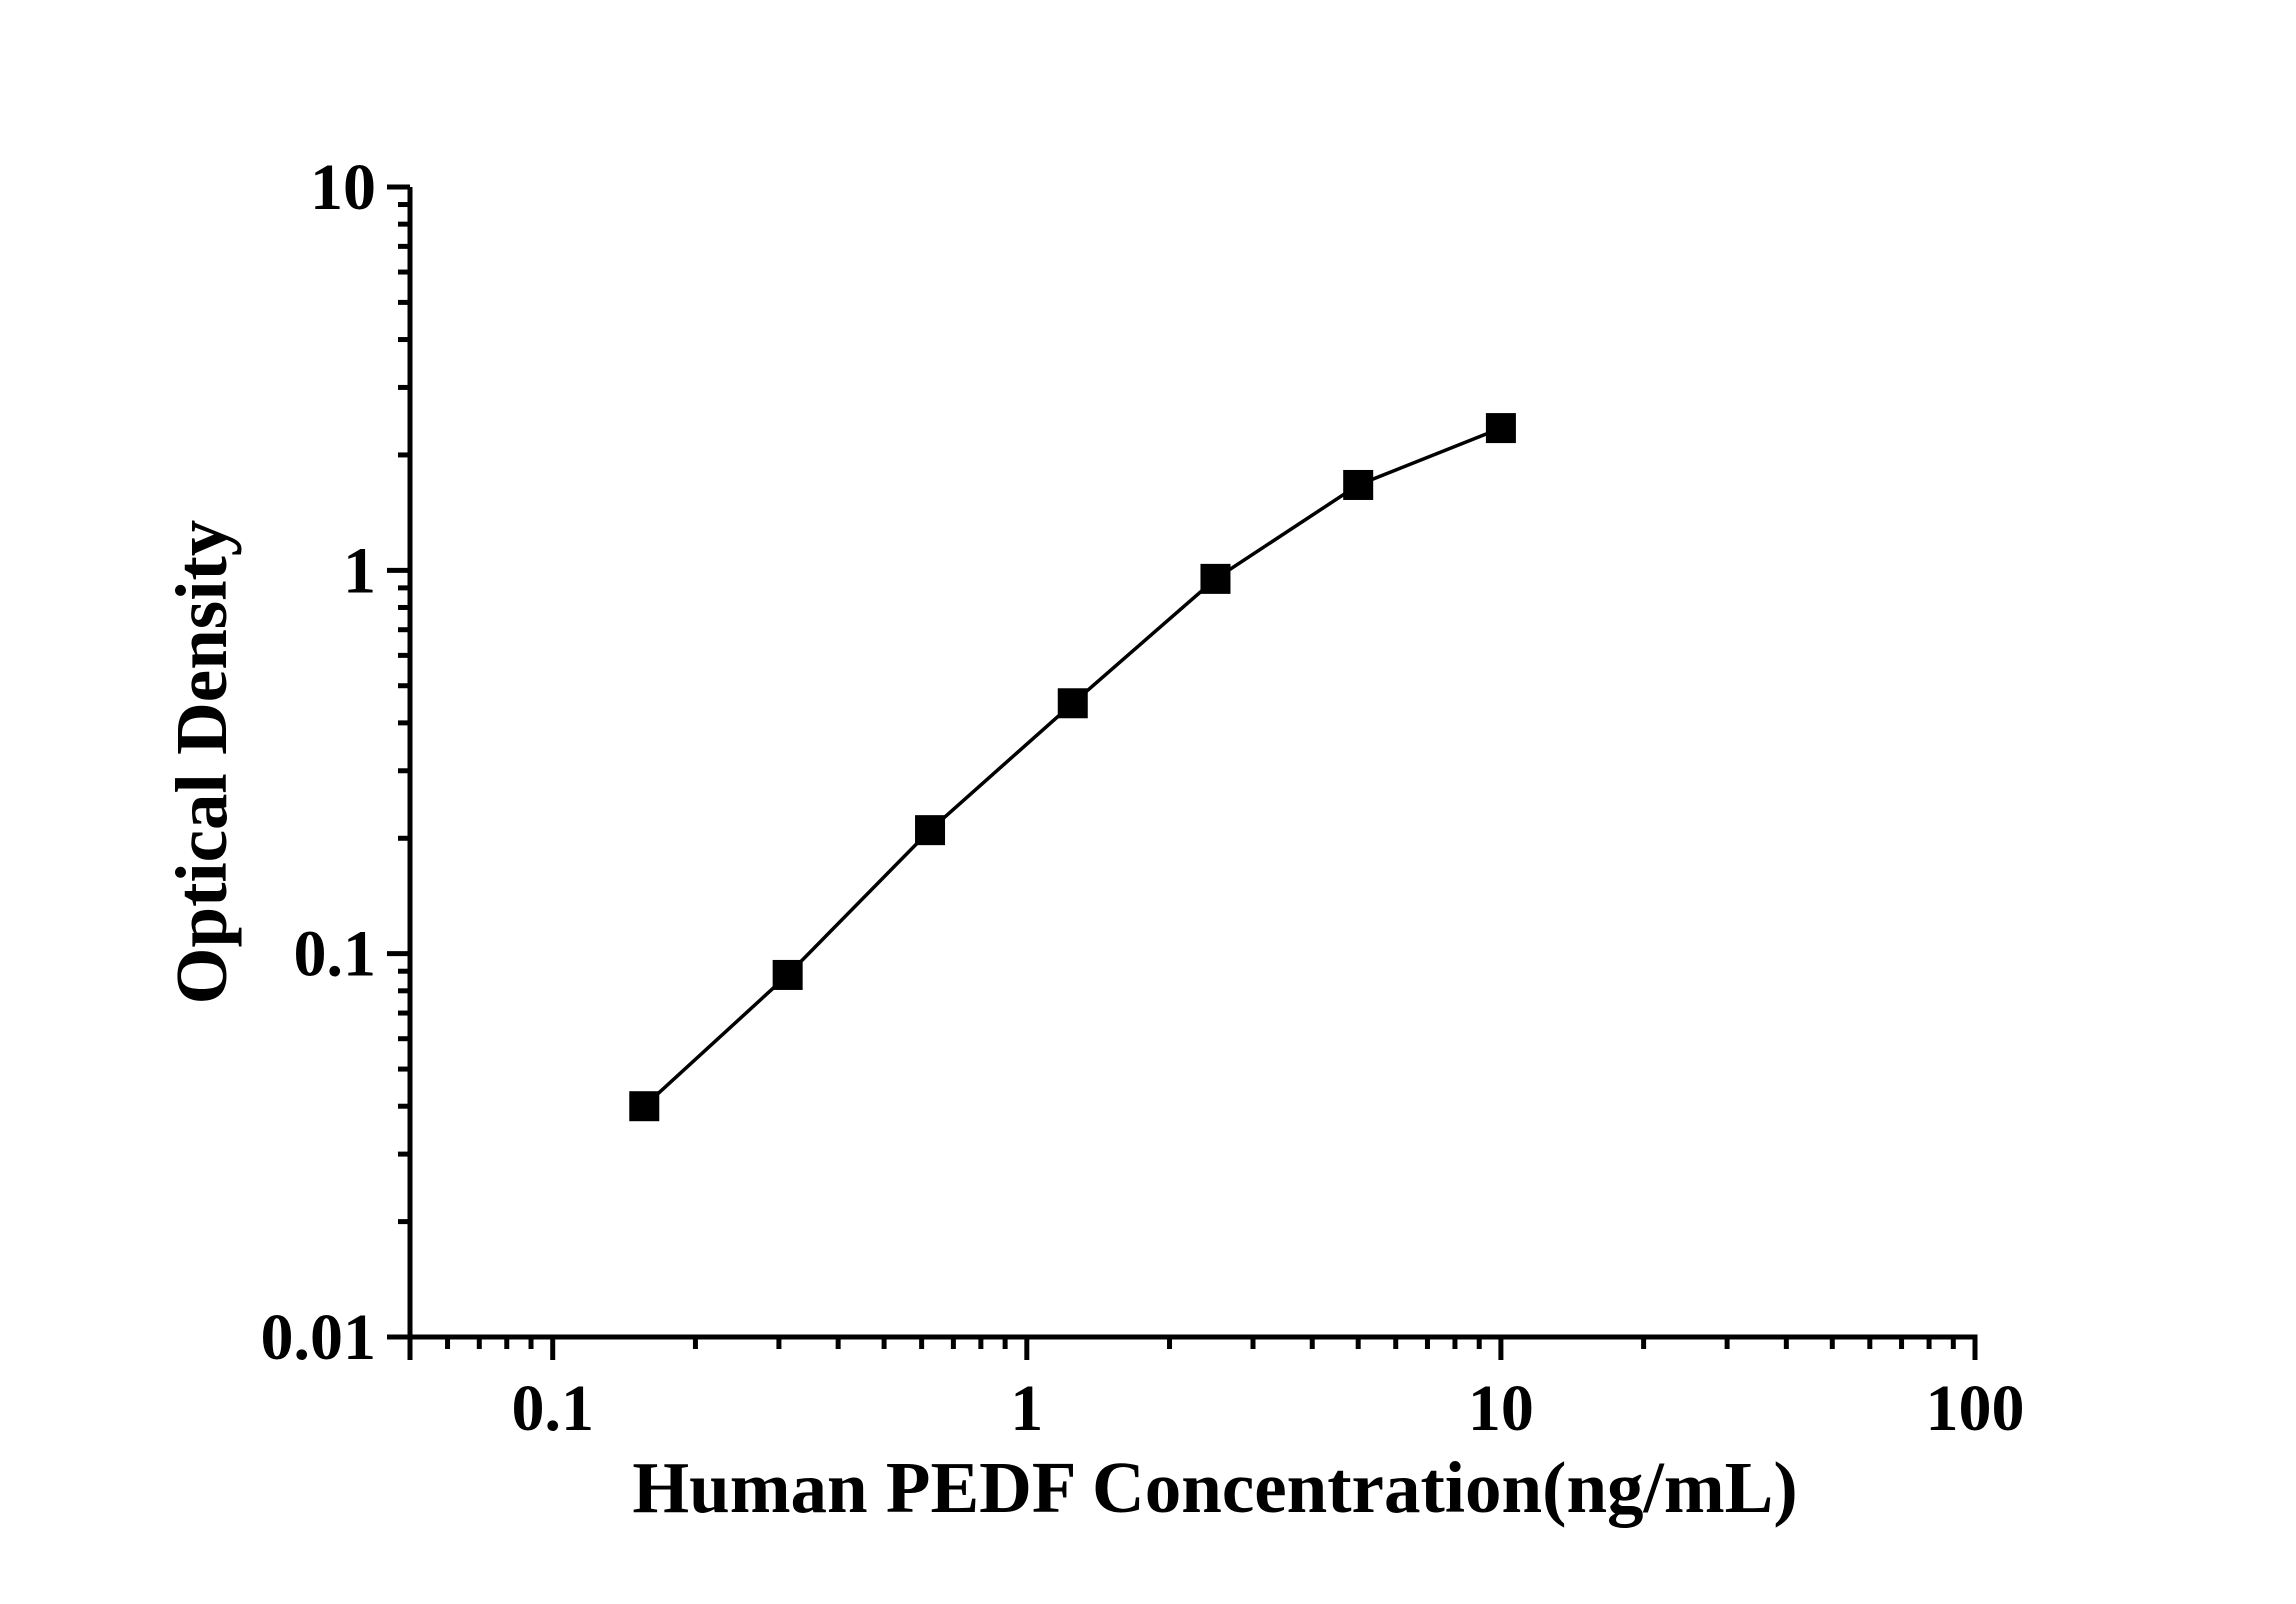 This screenshot has width=2296, height=1604. I want to click on y-tick-label: 0.01, so click(319, 1337).